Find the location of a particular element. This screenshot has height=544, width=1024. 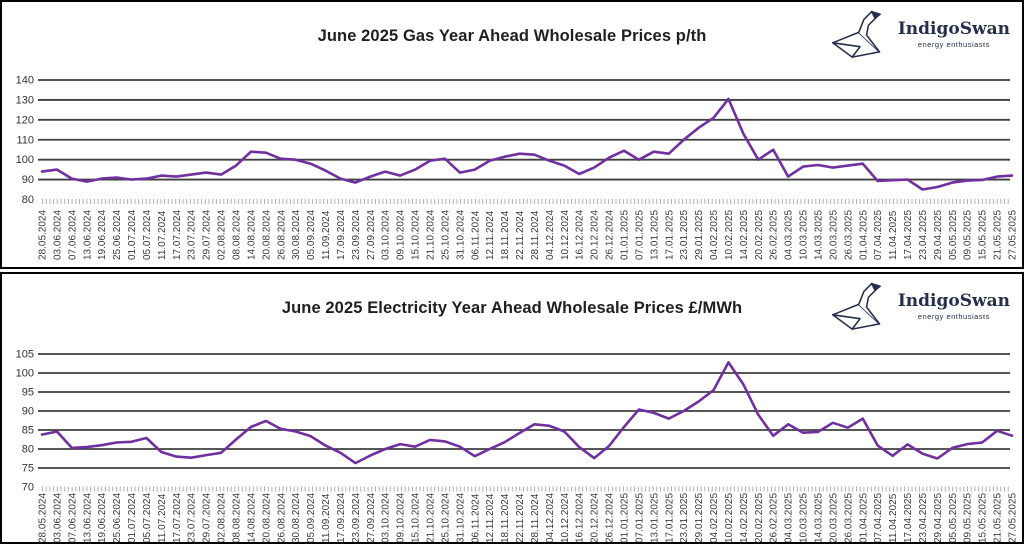

y-axis-tick-label: 80 is located at coordinates (28, 200).